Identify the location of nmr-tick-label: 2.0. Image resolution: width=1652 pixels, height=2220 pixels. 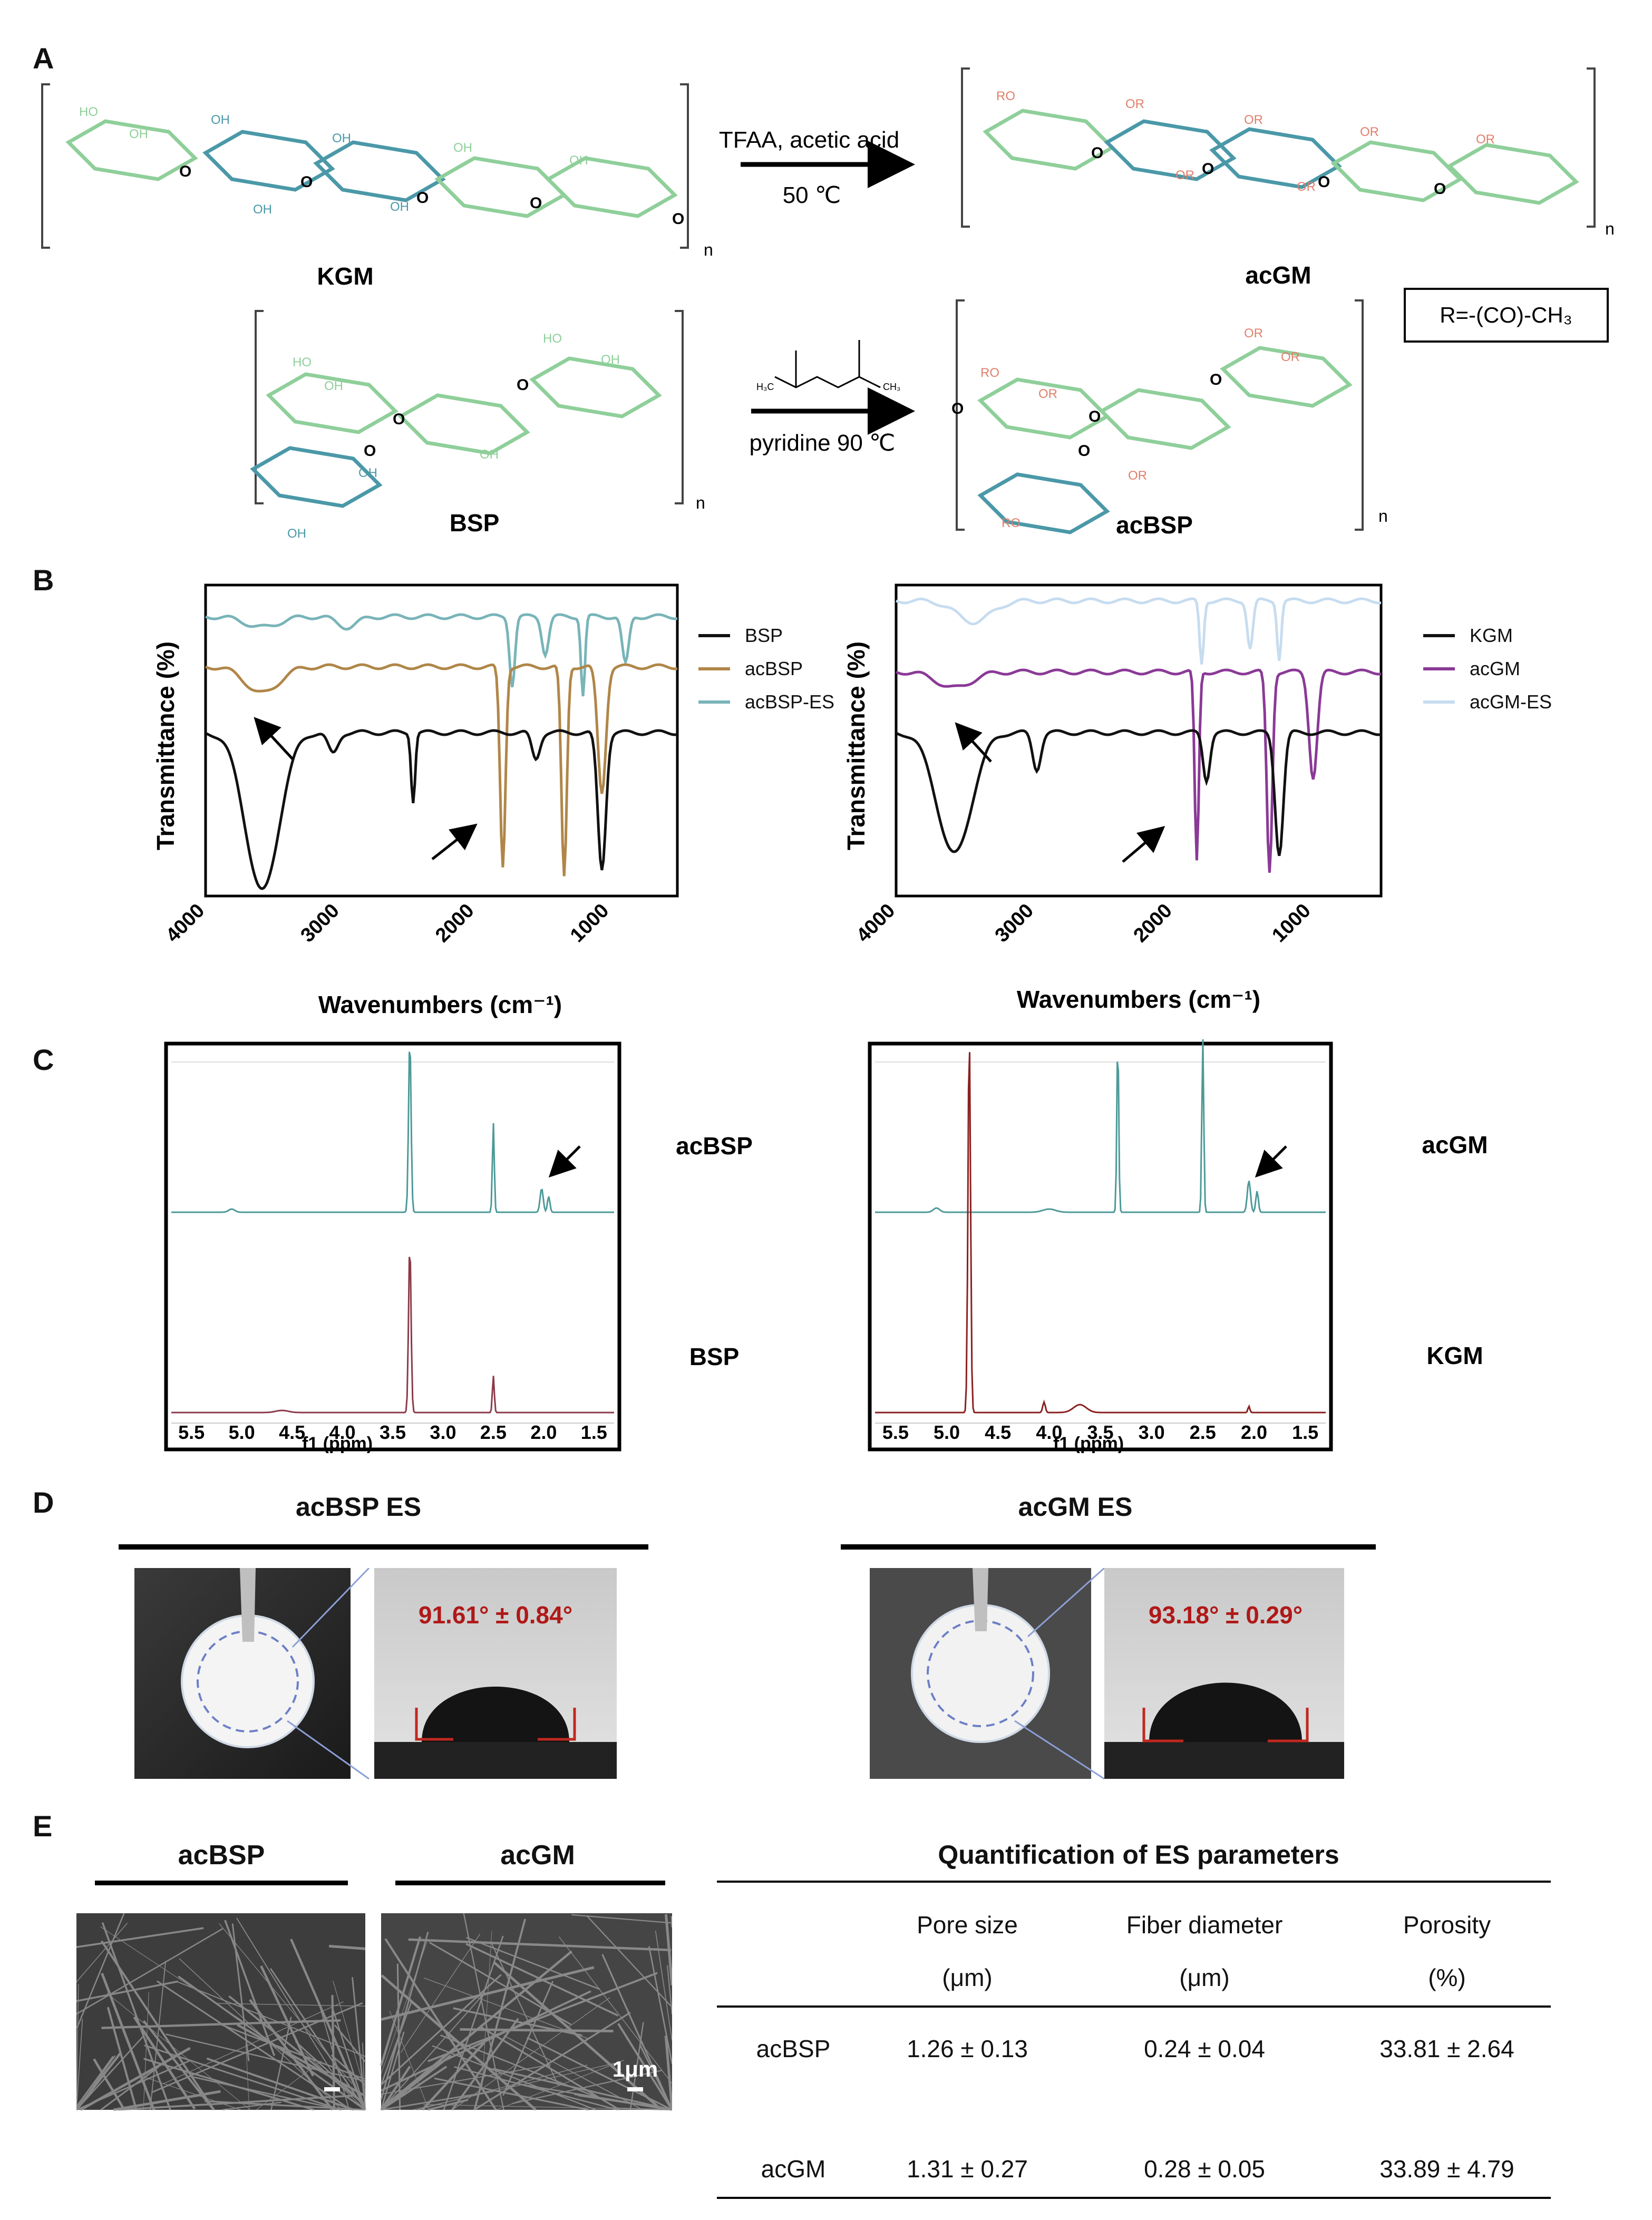
(543, 1432).